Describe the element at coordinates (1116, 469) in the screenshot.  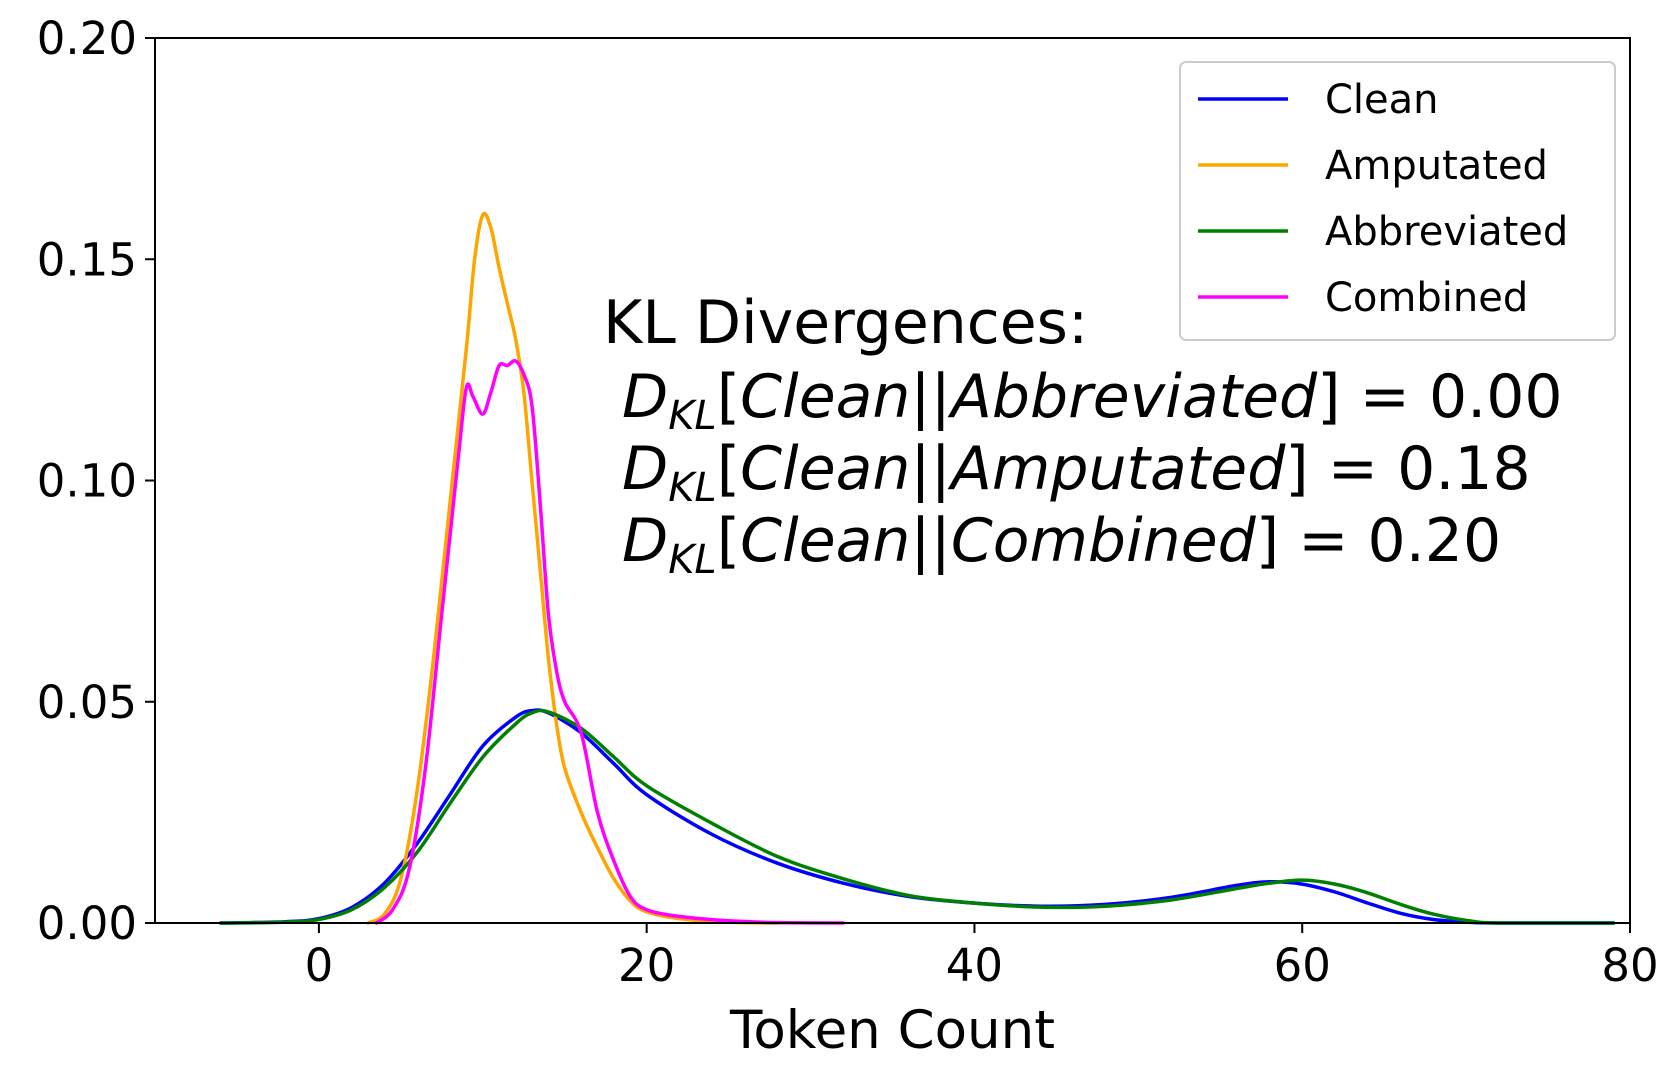
I see `kl-q: Amputated` at that location.